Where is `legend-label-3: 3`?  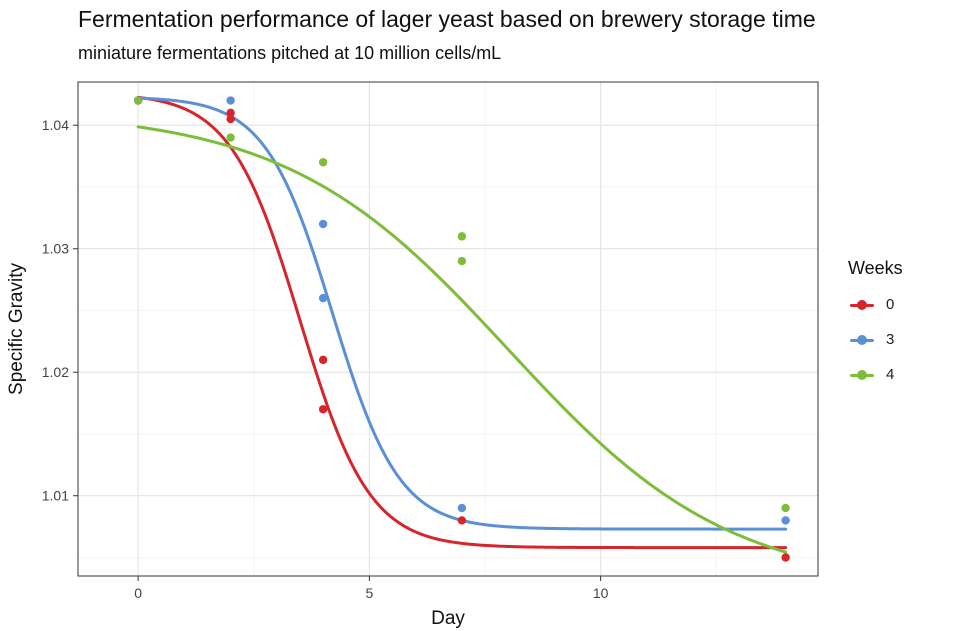 legend-label-3: 3 is located at coordinates (890, 339).